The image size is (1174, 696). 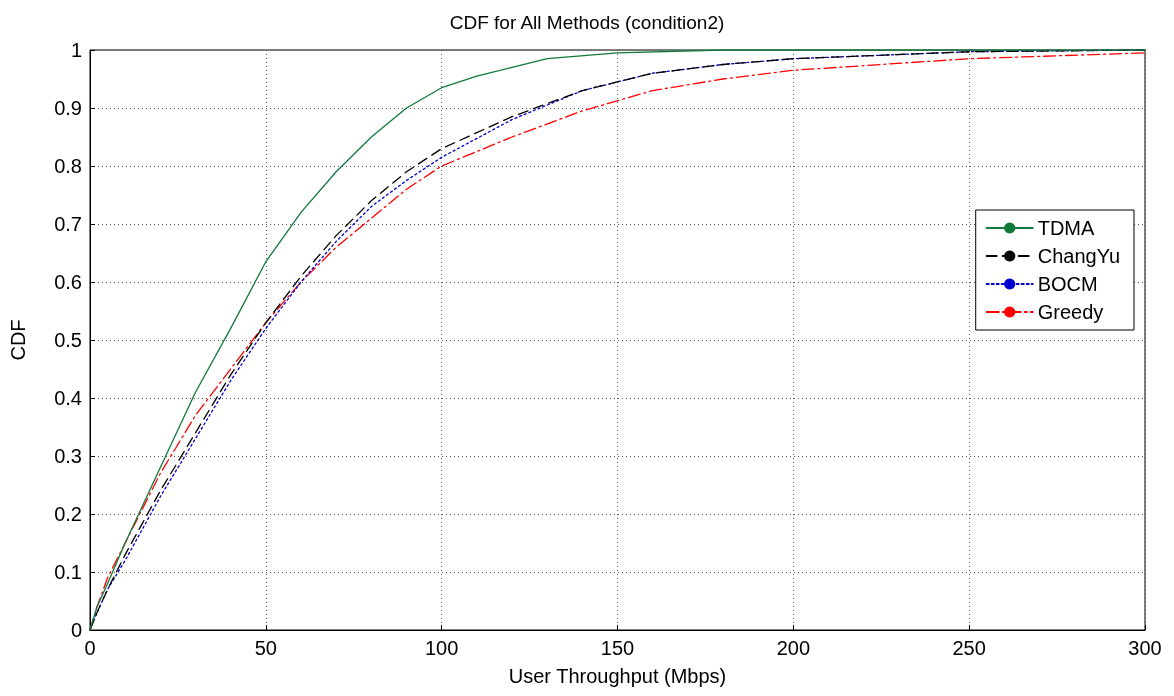 What do you see at coordinates (18, 340) in the screenshot?
I see `y-axis-title: CDF` at bounding box center [18, 340].